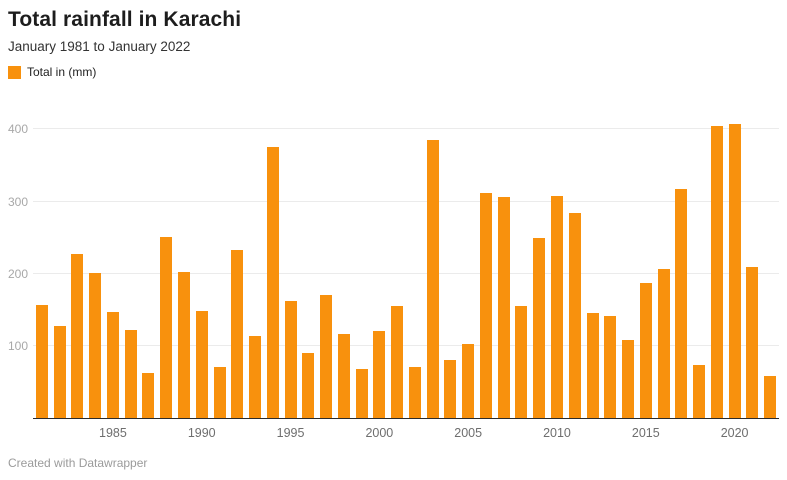 The height and width of the screenshot is (480, 787). What do you see at coordinates (610, 366) in the screenshot?
I see `bar-2013` at bounding box center [610, 366].